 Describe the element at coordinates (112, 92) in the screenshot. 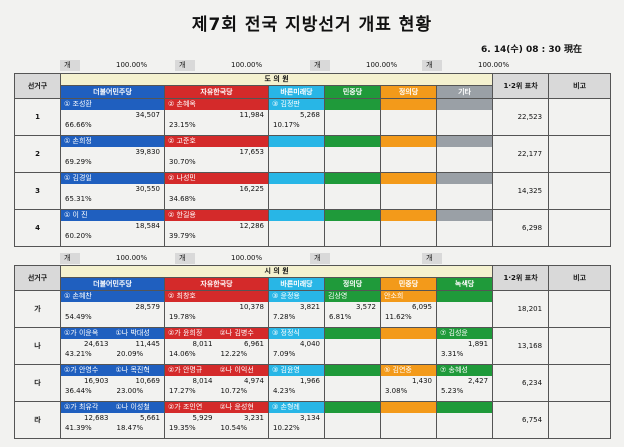

I see `party-header: 더불어민주당` at that location.